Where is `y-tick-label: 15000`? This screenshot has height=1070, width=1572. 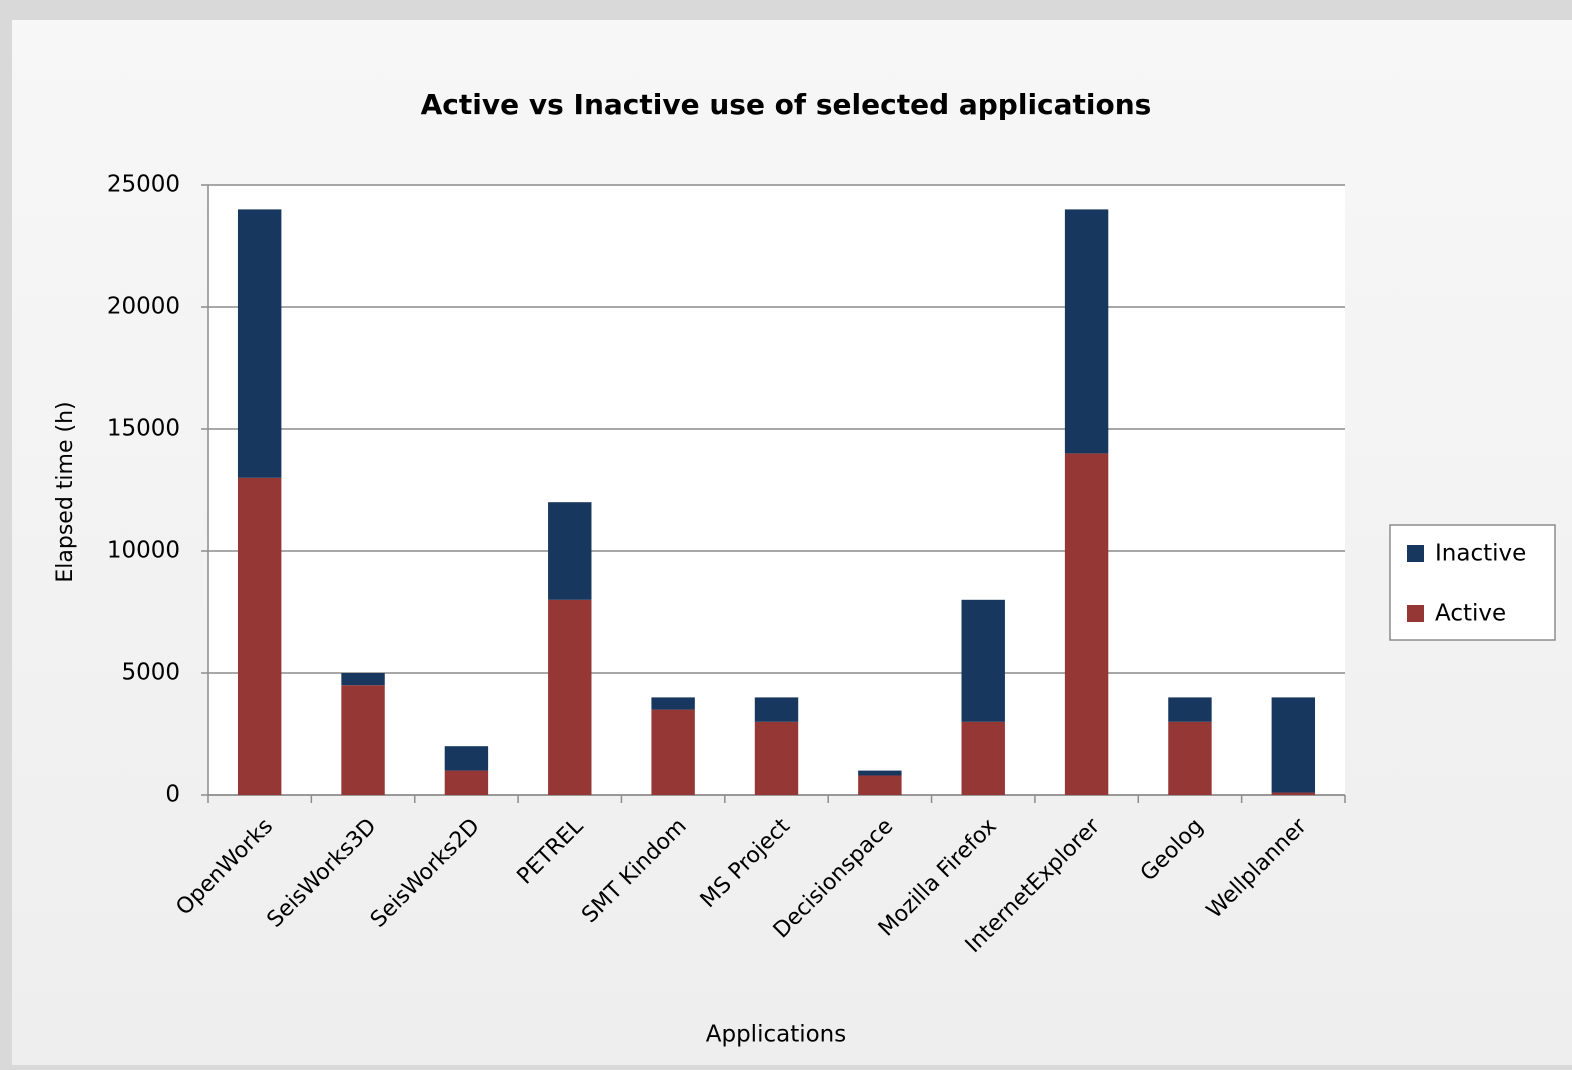
y-tick-label: 15000 is located at coordinates (143, 429).